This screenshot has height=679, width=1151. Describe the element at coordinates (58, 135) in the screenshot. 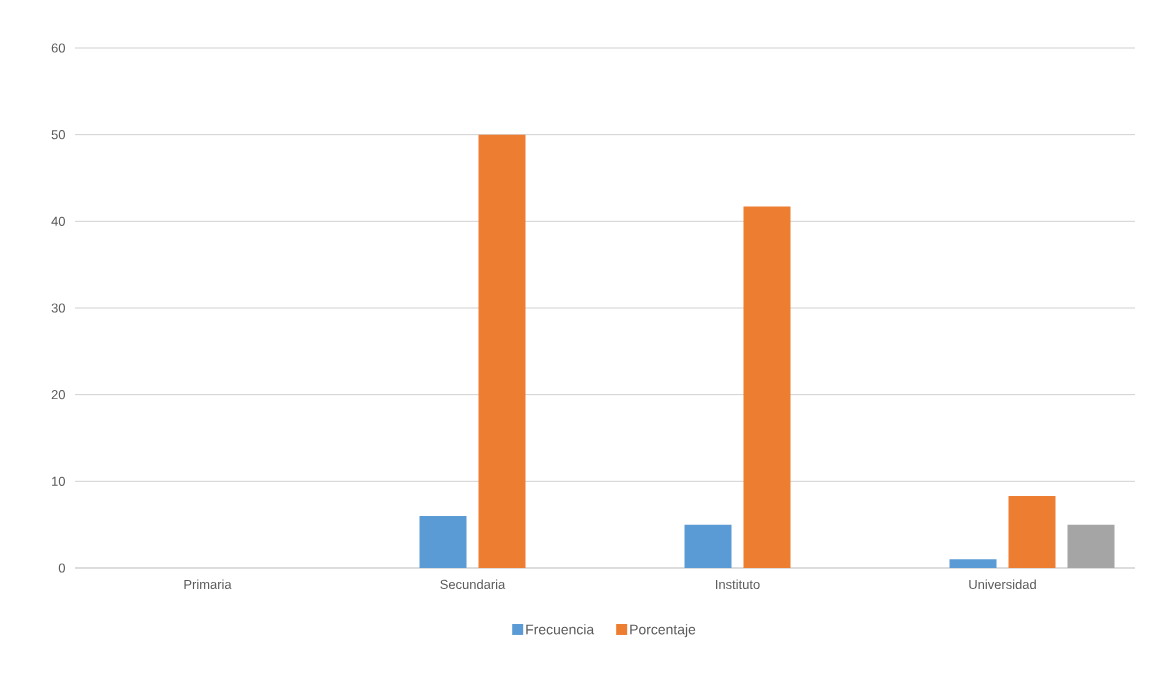

I see `y-tick-label: 50` at that location.